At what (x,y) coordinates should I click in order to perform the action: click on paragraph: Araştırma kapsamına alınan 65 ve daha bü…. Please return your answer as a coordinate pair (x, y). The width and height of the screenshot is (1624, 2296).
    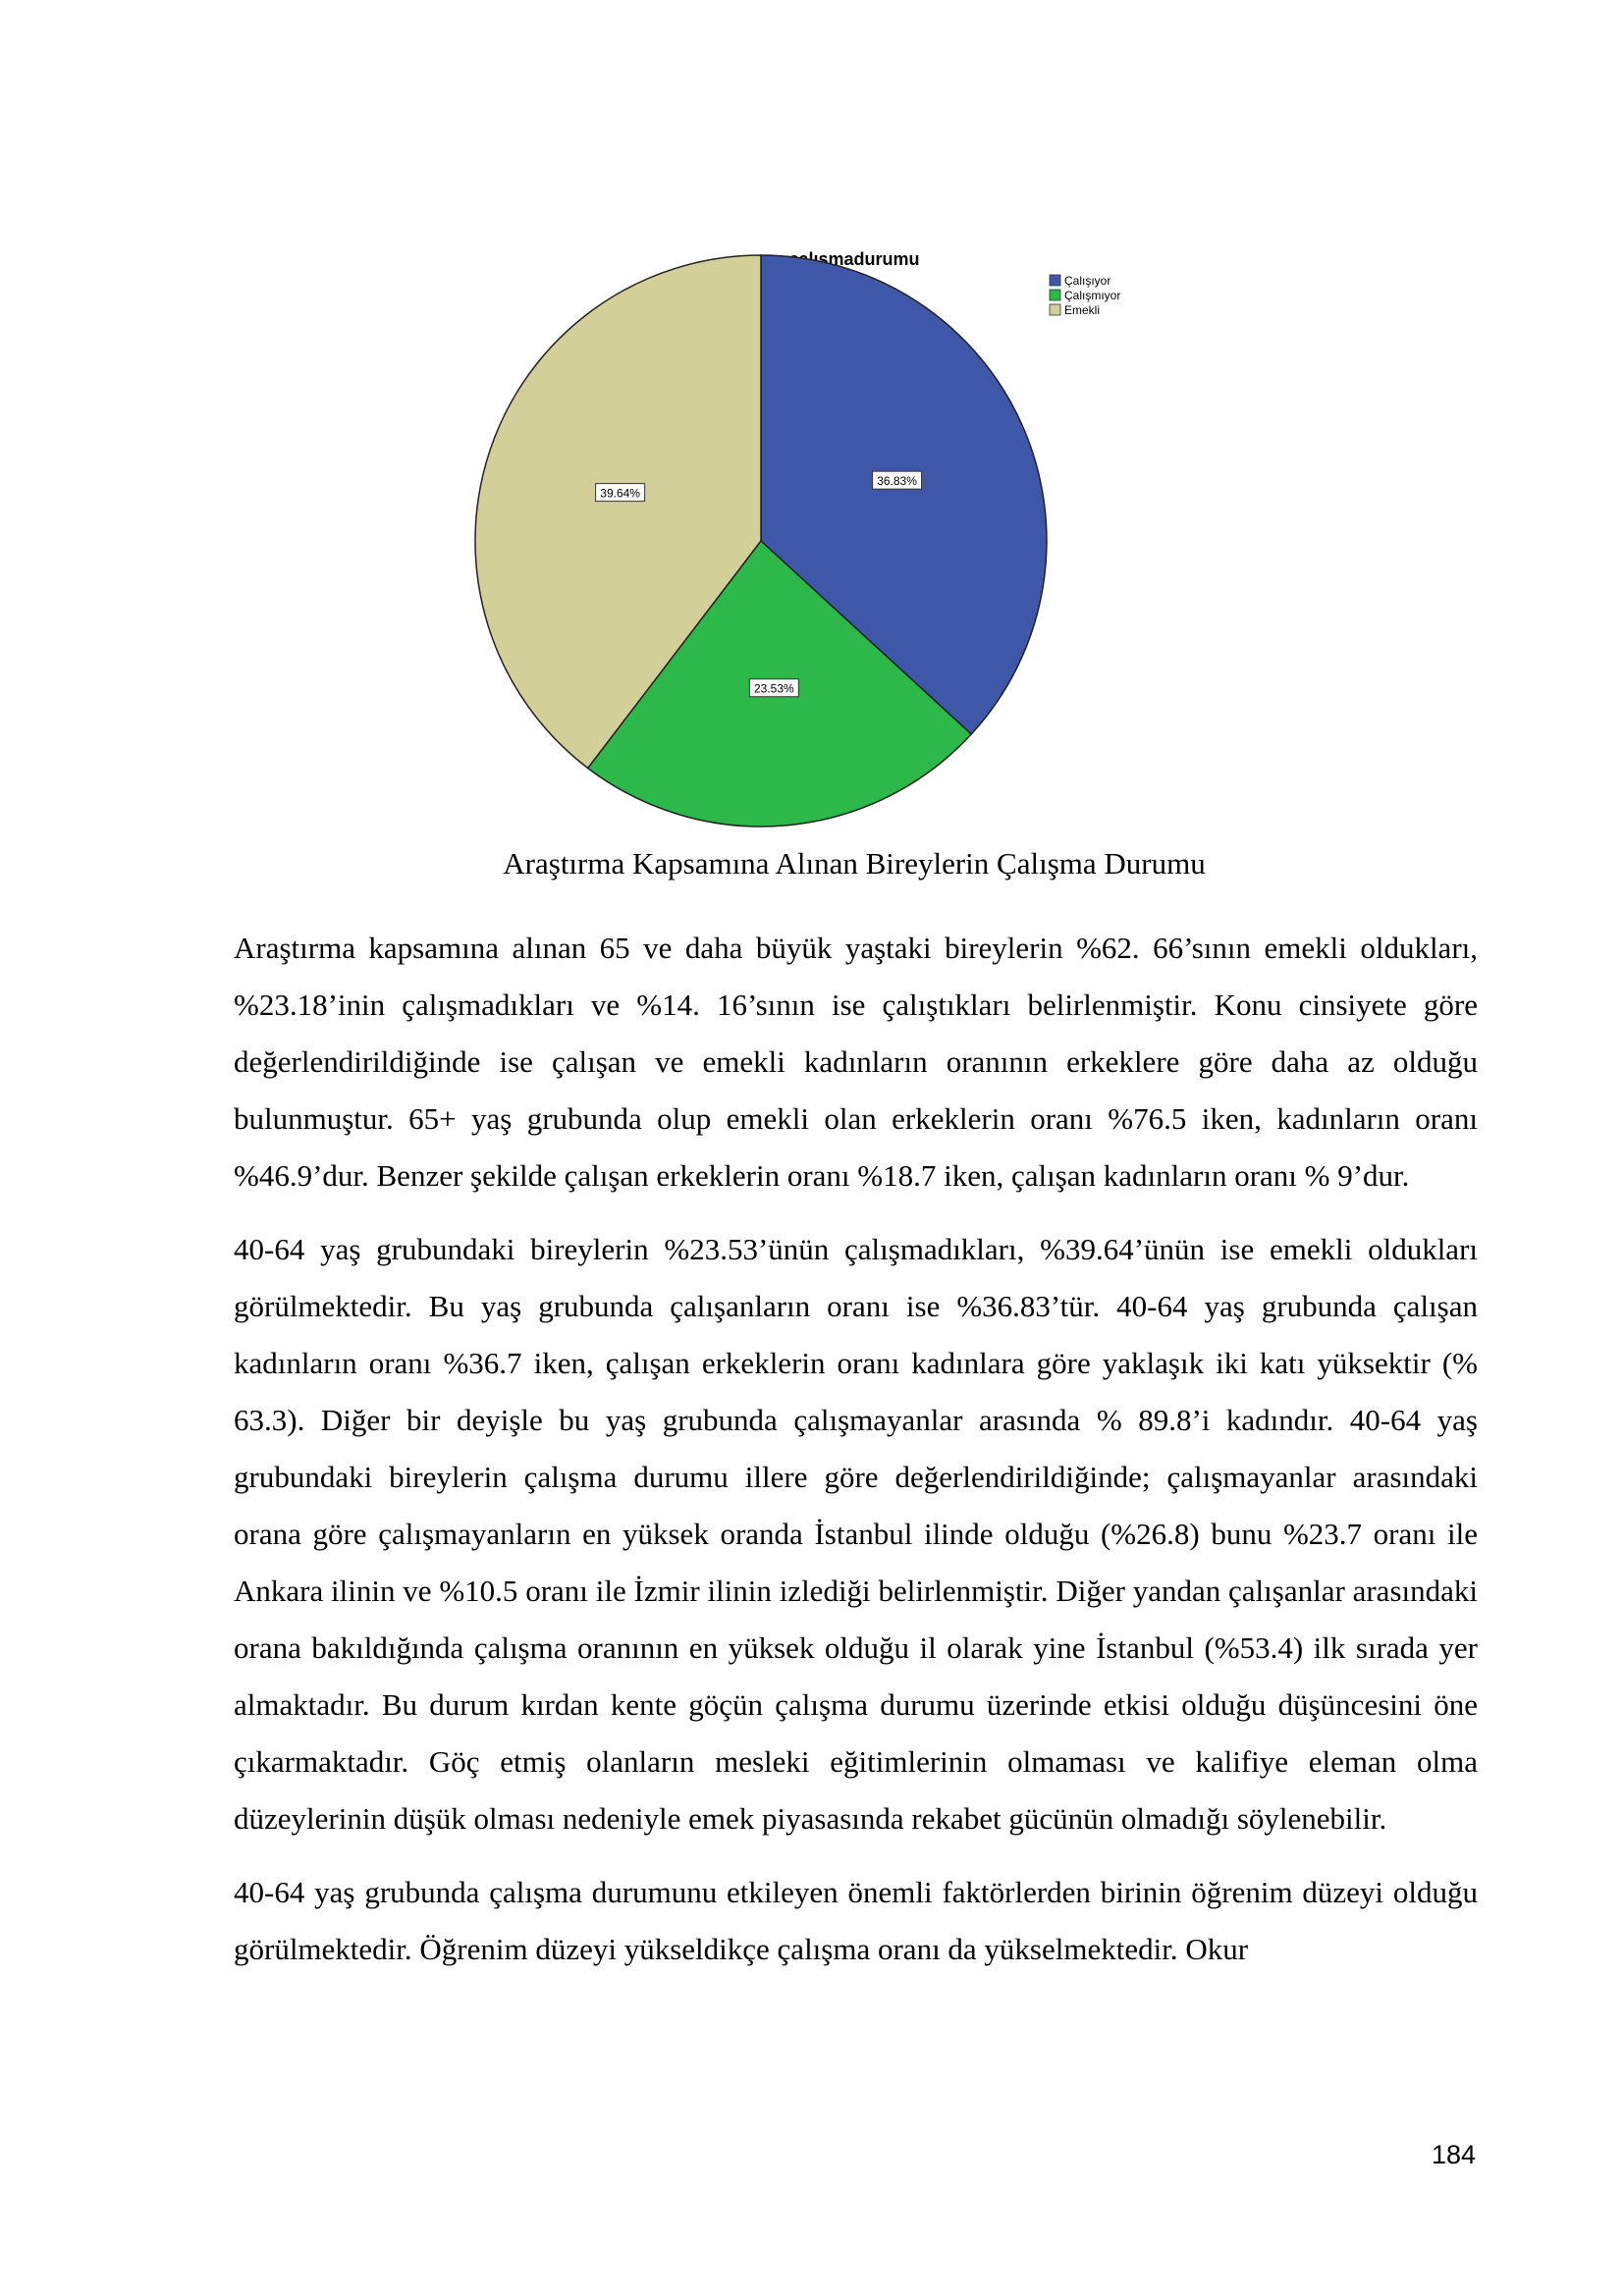
    Looking at the image, I should click on (856, 1062).